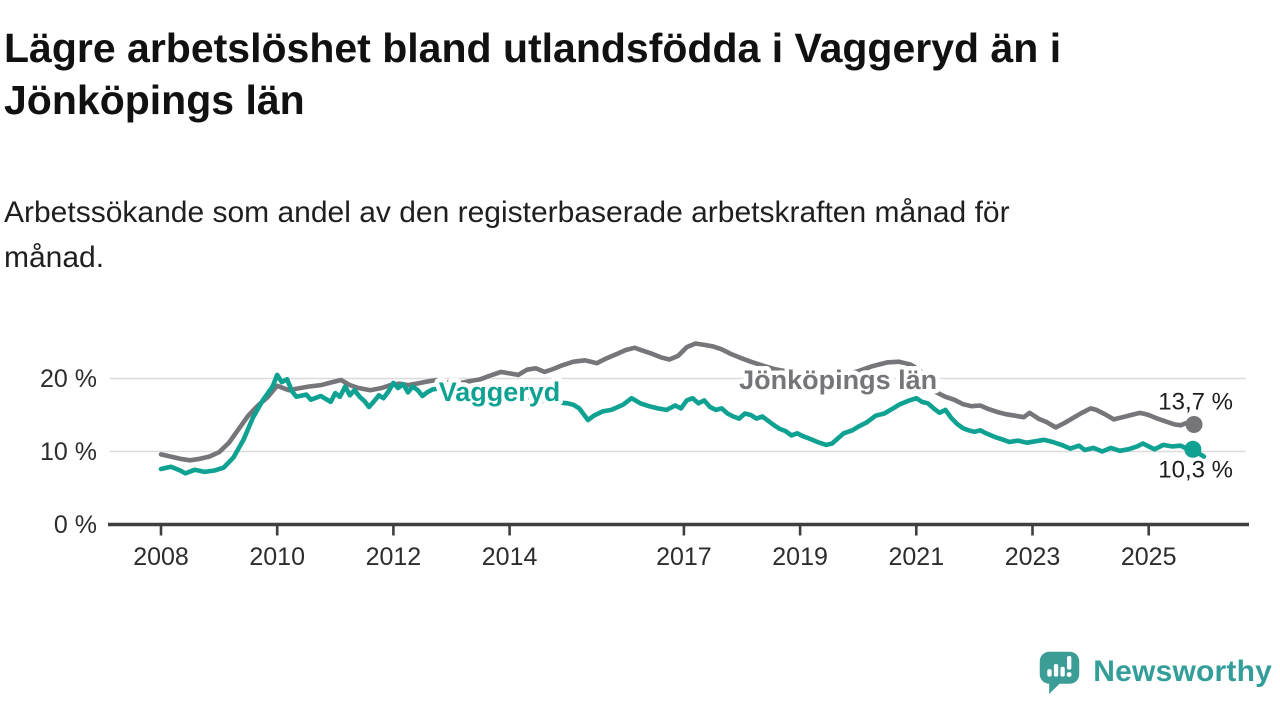 The height and width of the screenshot is (720, 1280). What do you see at coordinates (277, 557) in the screenshot?
I see `x-tick-label: 2010` at bounding box center [277, 557].